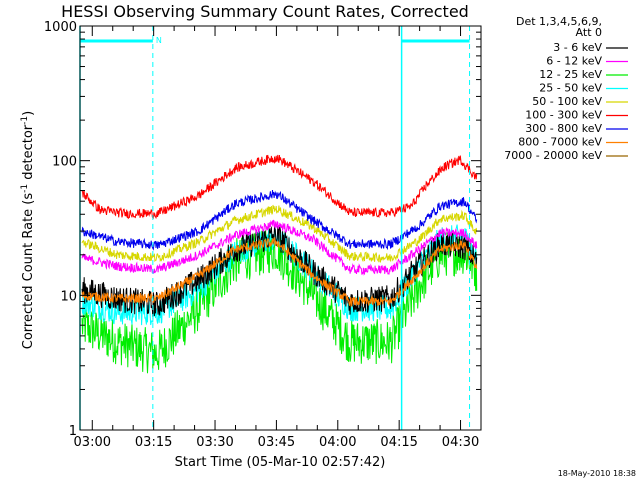 The height and width of the screenshot is (480, 640). Describe the element at coordinates (25, 120) in the screenshot. I see `y-axis-label-sup2: -1` at that location.